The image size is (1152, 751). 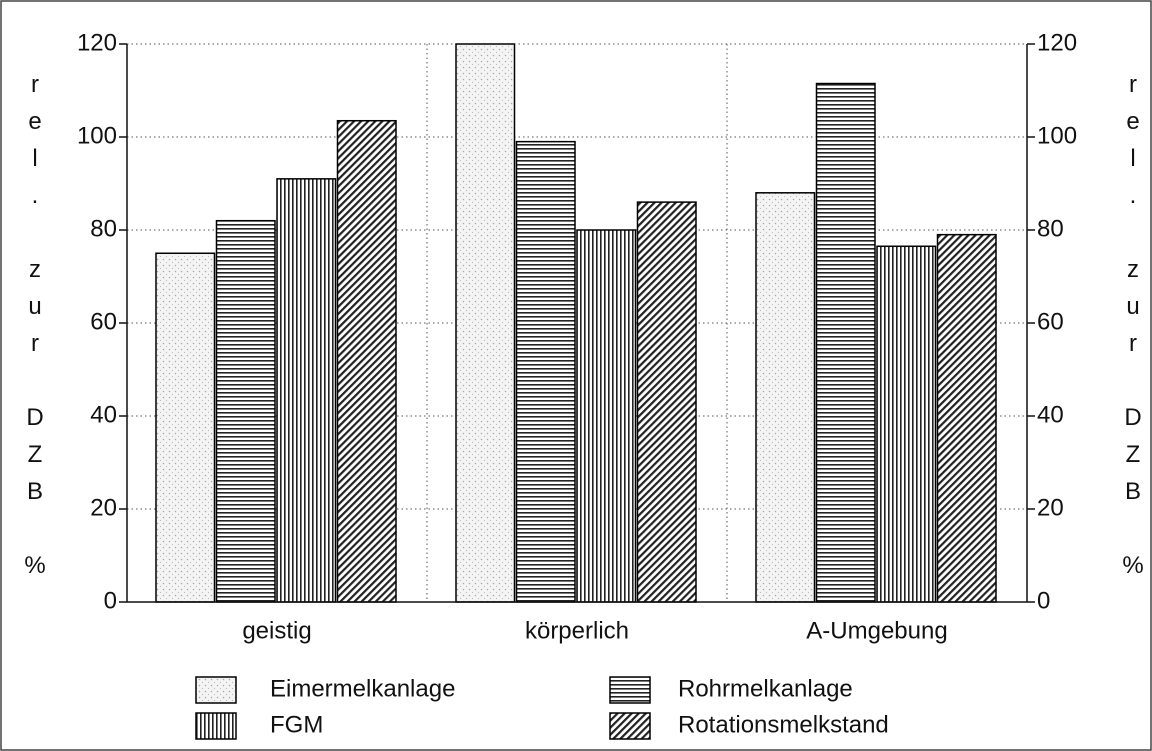 What do you see at coordinates (296, 724) in the screenshot?
I see `legend-label: FGM` at bounding box center [296, 724].